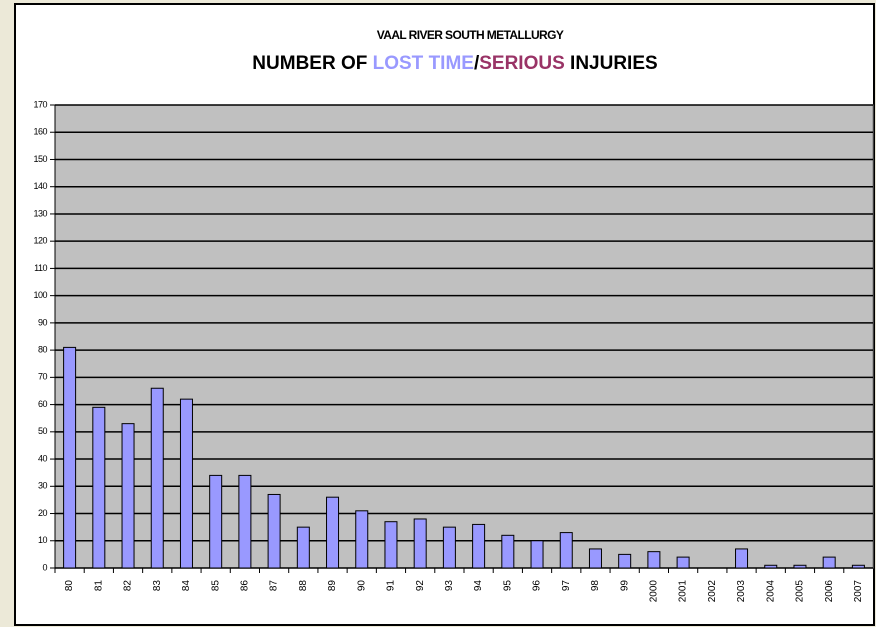 This screenshot has width=876, height=627. Describe the element at coordinates (274, 586) in the screenshot. I see `x-tick-label: 87` at that location.